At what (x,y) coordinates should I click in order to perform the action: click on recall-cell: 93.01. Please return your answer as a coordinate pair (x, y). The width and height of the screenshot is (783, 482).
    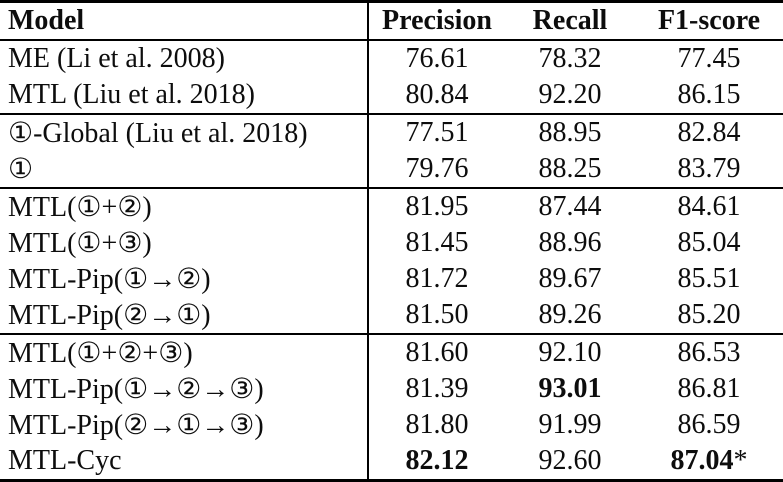
    Looking at the image, I should click on (570, 389).